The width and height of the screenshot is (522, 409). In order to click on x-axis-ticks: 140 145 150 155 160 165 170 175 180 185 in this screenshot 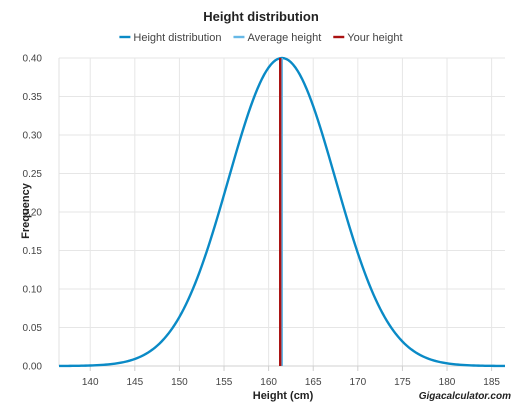, I will do `click(291, 382)`.